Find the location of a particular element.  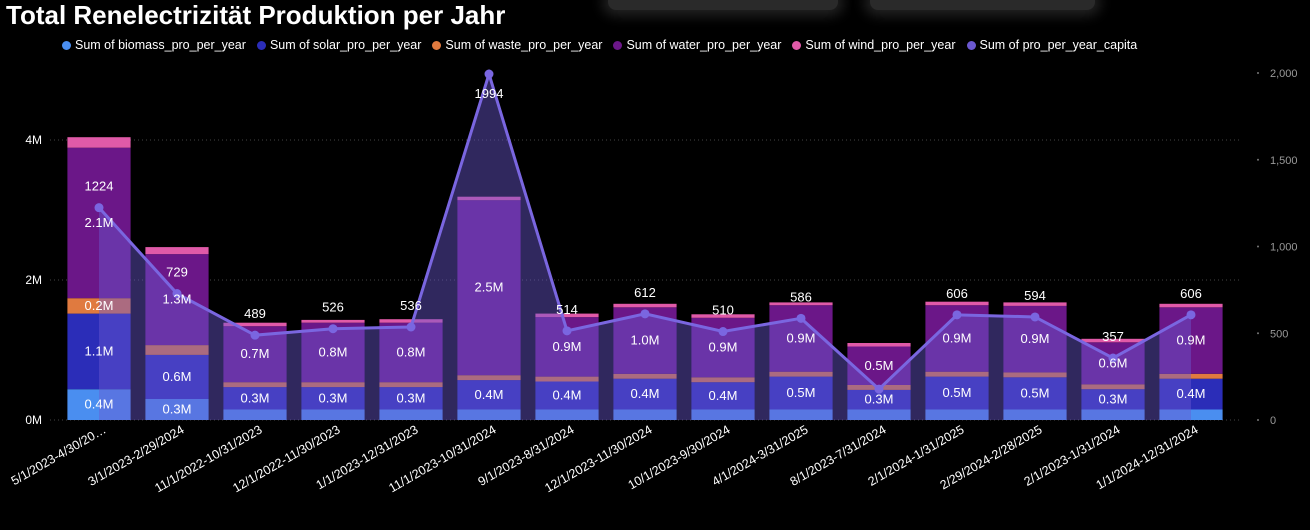

legend-item: Sum of biomass_pro_per_year is located at coordinates (154, 45).